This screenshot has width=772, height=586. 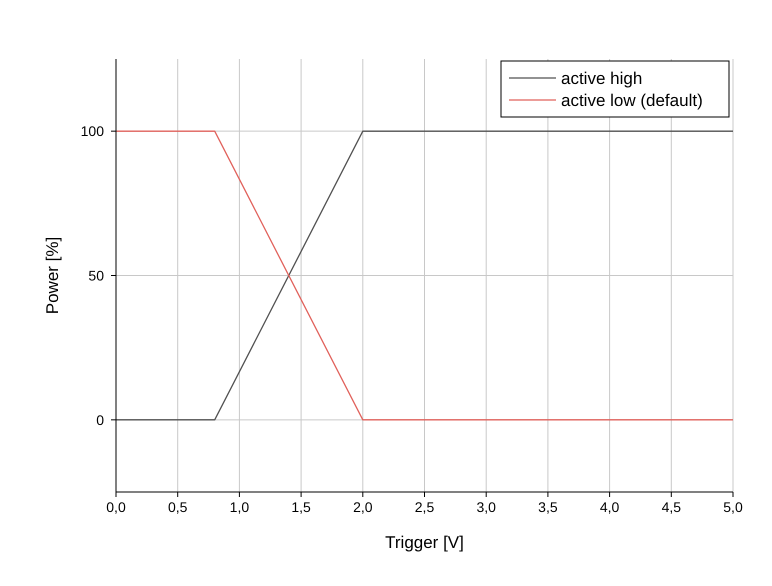 What do you see at coordinates (363, 507) in the screenshot?
I see `x-tick-label: 2,0` at bounding box center [363, 507].